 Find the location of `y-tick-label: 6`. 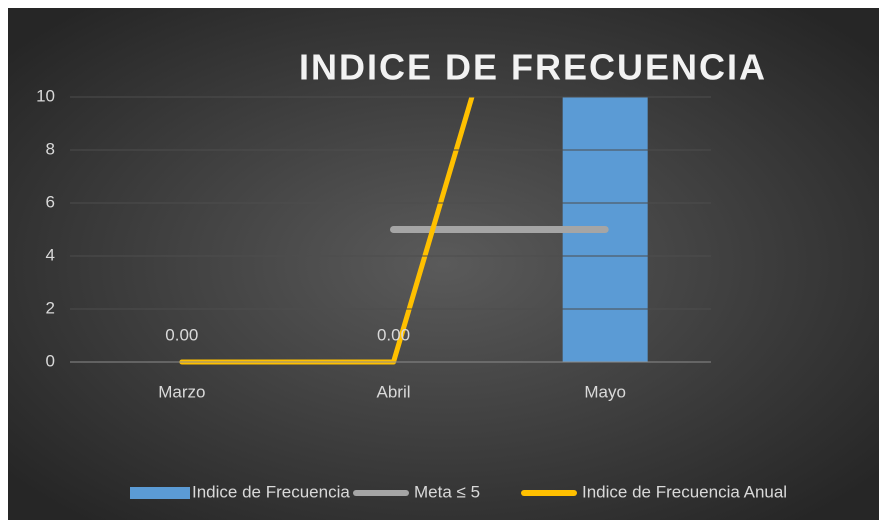

y-tick-label: 6 is located at coordinates (50, 201).